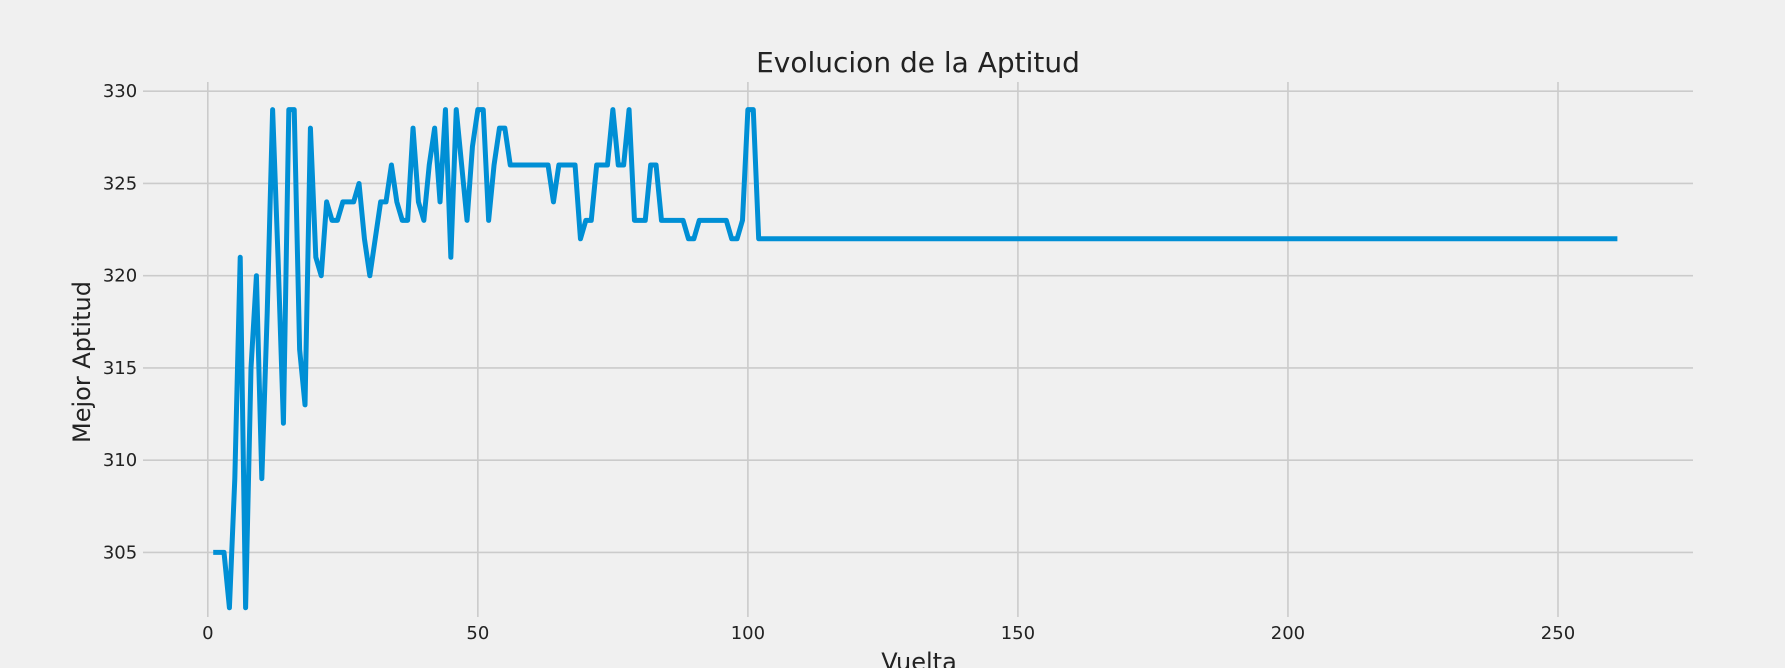 This screenshot has height=668, width=1785. I want to click on x-tick-label: 0, so click(207, 633).